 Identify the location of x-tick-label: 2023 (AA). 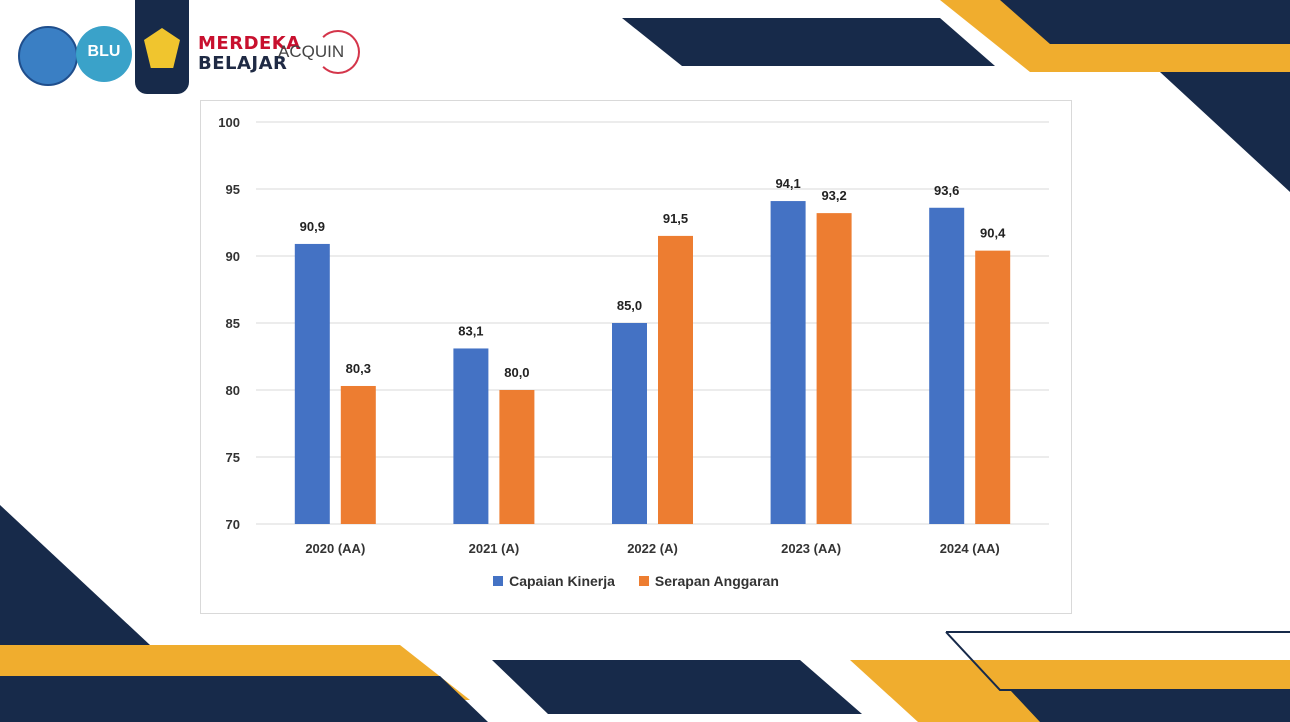
(811, 548).